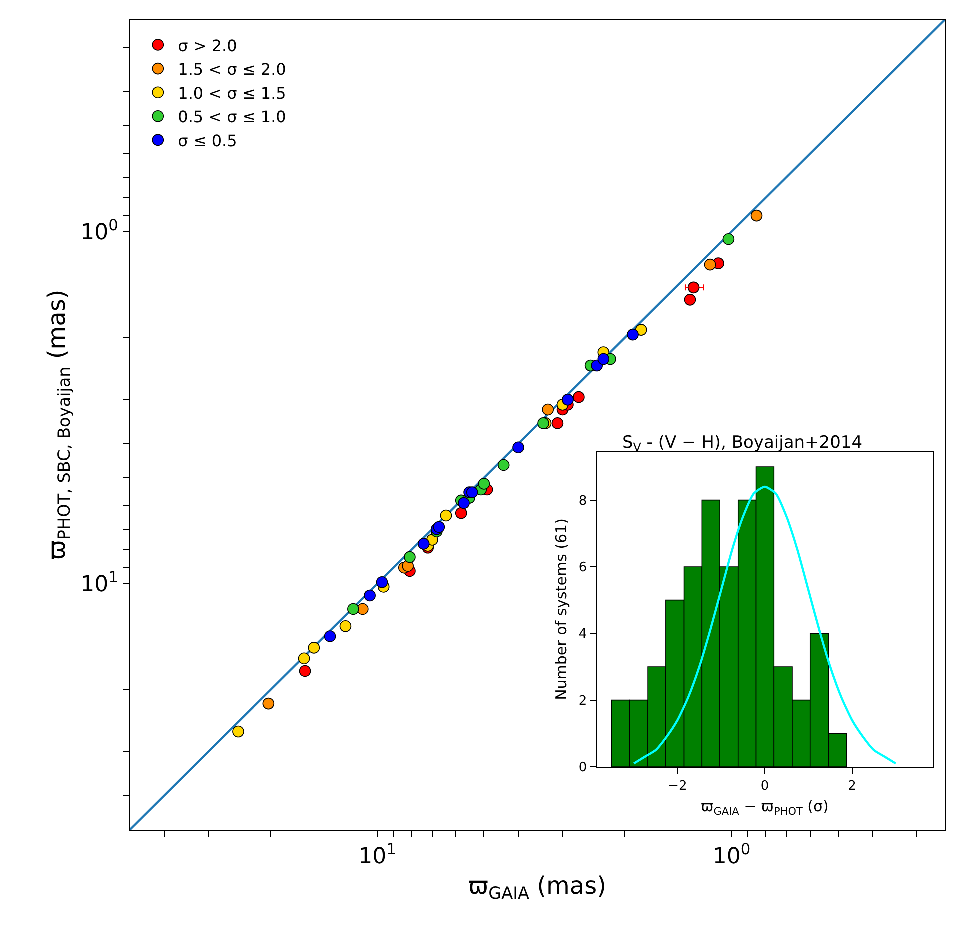  What do you see at coordinates (852, 786) in the screenshot?
I see `x-tick-label: 2` at bounding box center [852, 786].